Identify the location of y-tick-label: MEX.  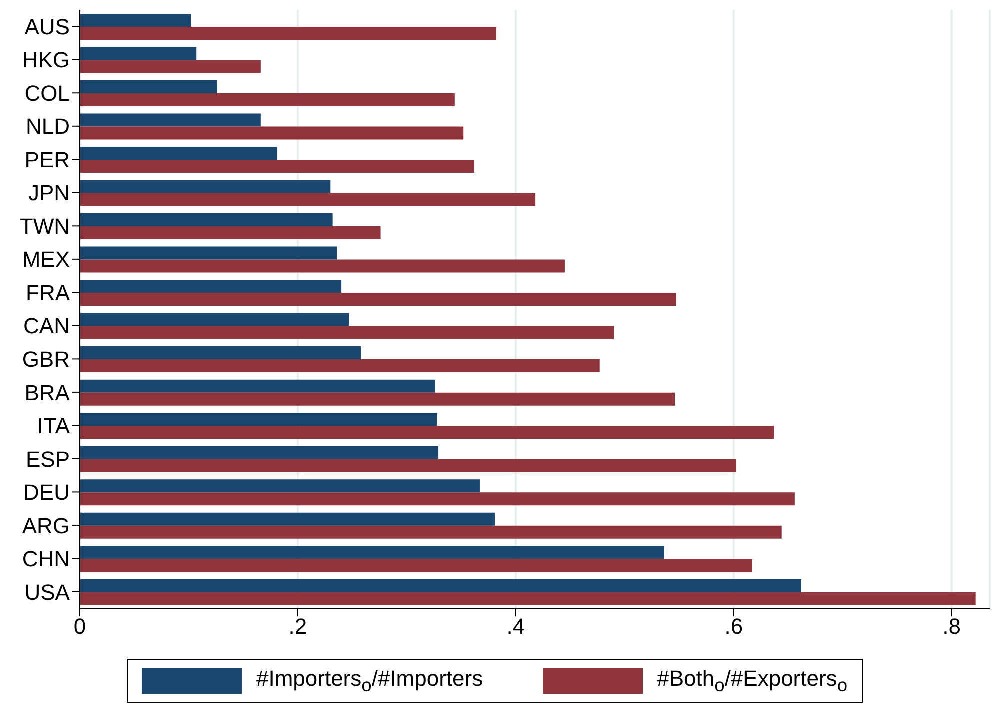
(46, 259).